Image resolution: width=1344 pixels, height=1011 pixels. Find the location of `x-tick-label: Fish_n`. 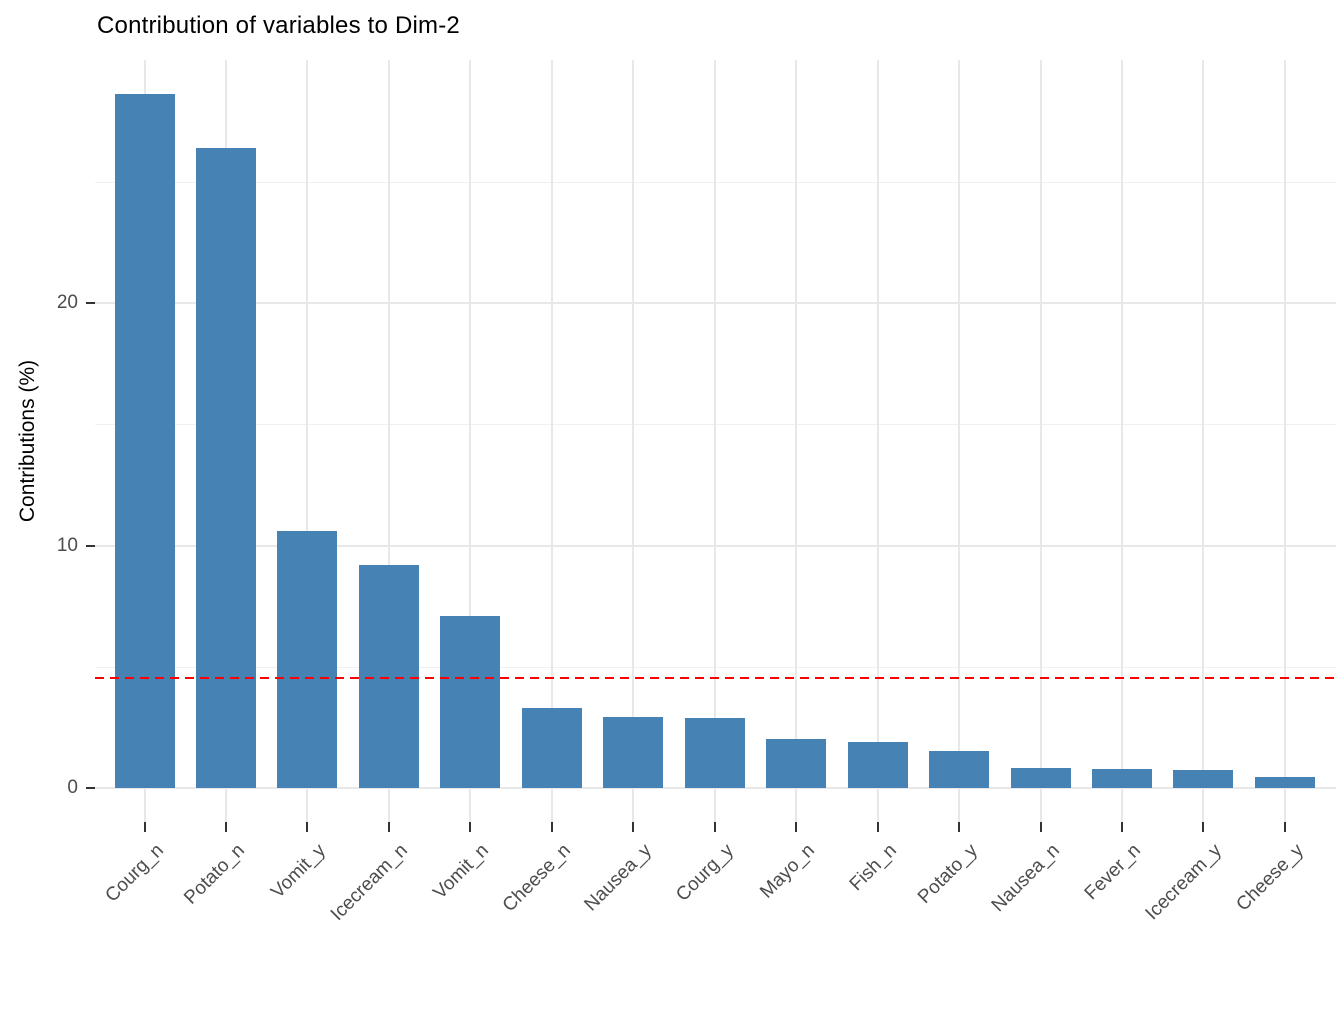

x-tick-label: Fish_n is located at coordinates (873, 868).